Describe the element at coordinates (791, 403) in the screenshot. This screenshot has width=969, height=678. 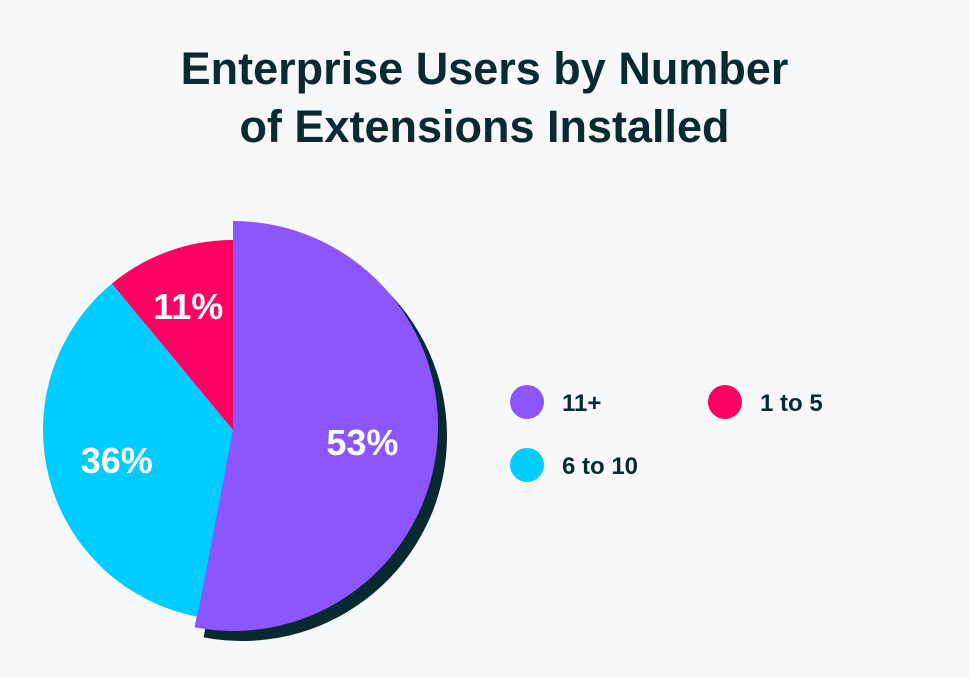
I see `legend-label: 1 to 5` at that location.